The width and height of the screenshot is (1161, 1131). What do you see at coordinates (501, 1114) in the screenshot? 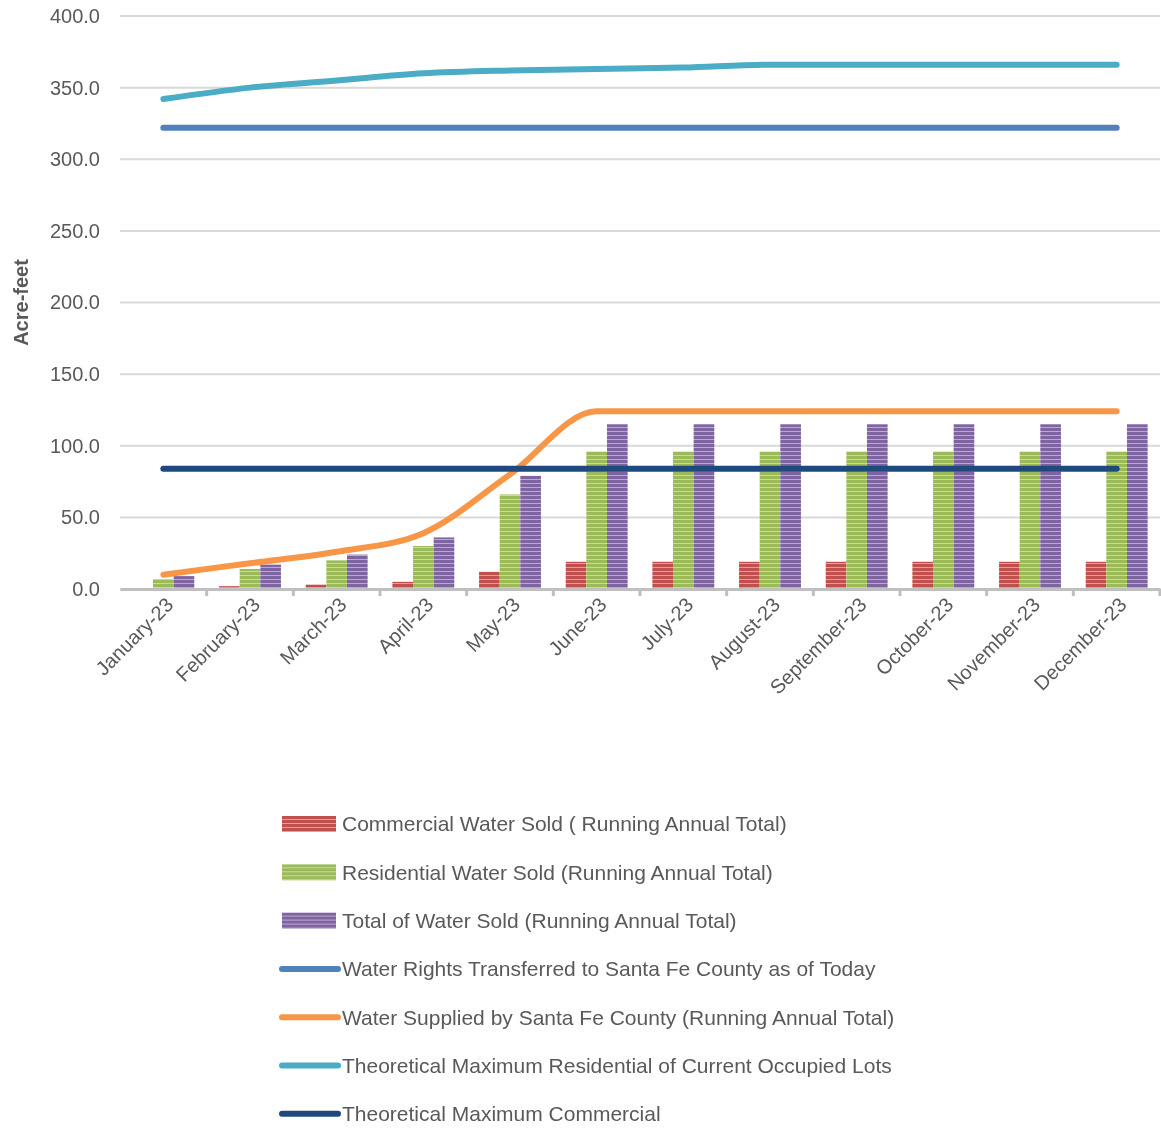
I see `legend-label: Theoretical Maximum Commercial` at bounding box center [501, 1114].